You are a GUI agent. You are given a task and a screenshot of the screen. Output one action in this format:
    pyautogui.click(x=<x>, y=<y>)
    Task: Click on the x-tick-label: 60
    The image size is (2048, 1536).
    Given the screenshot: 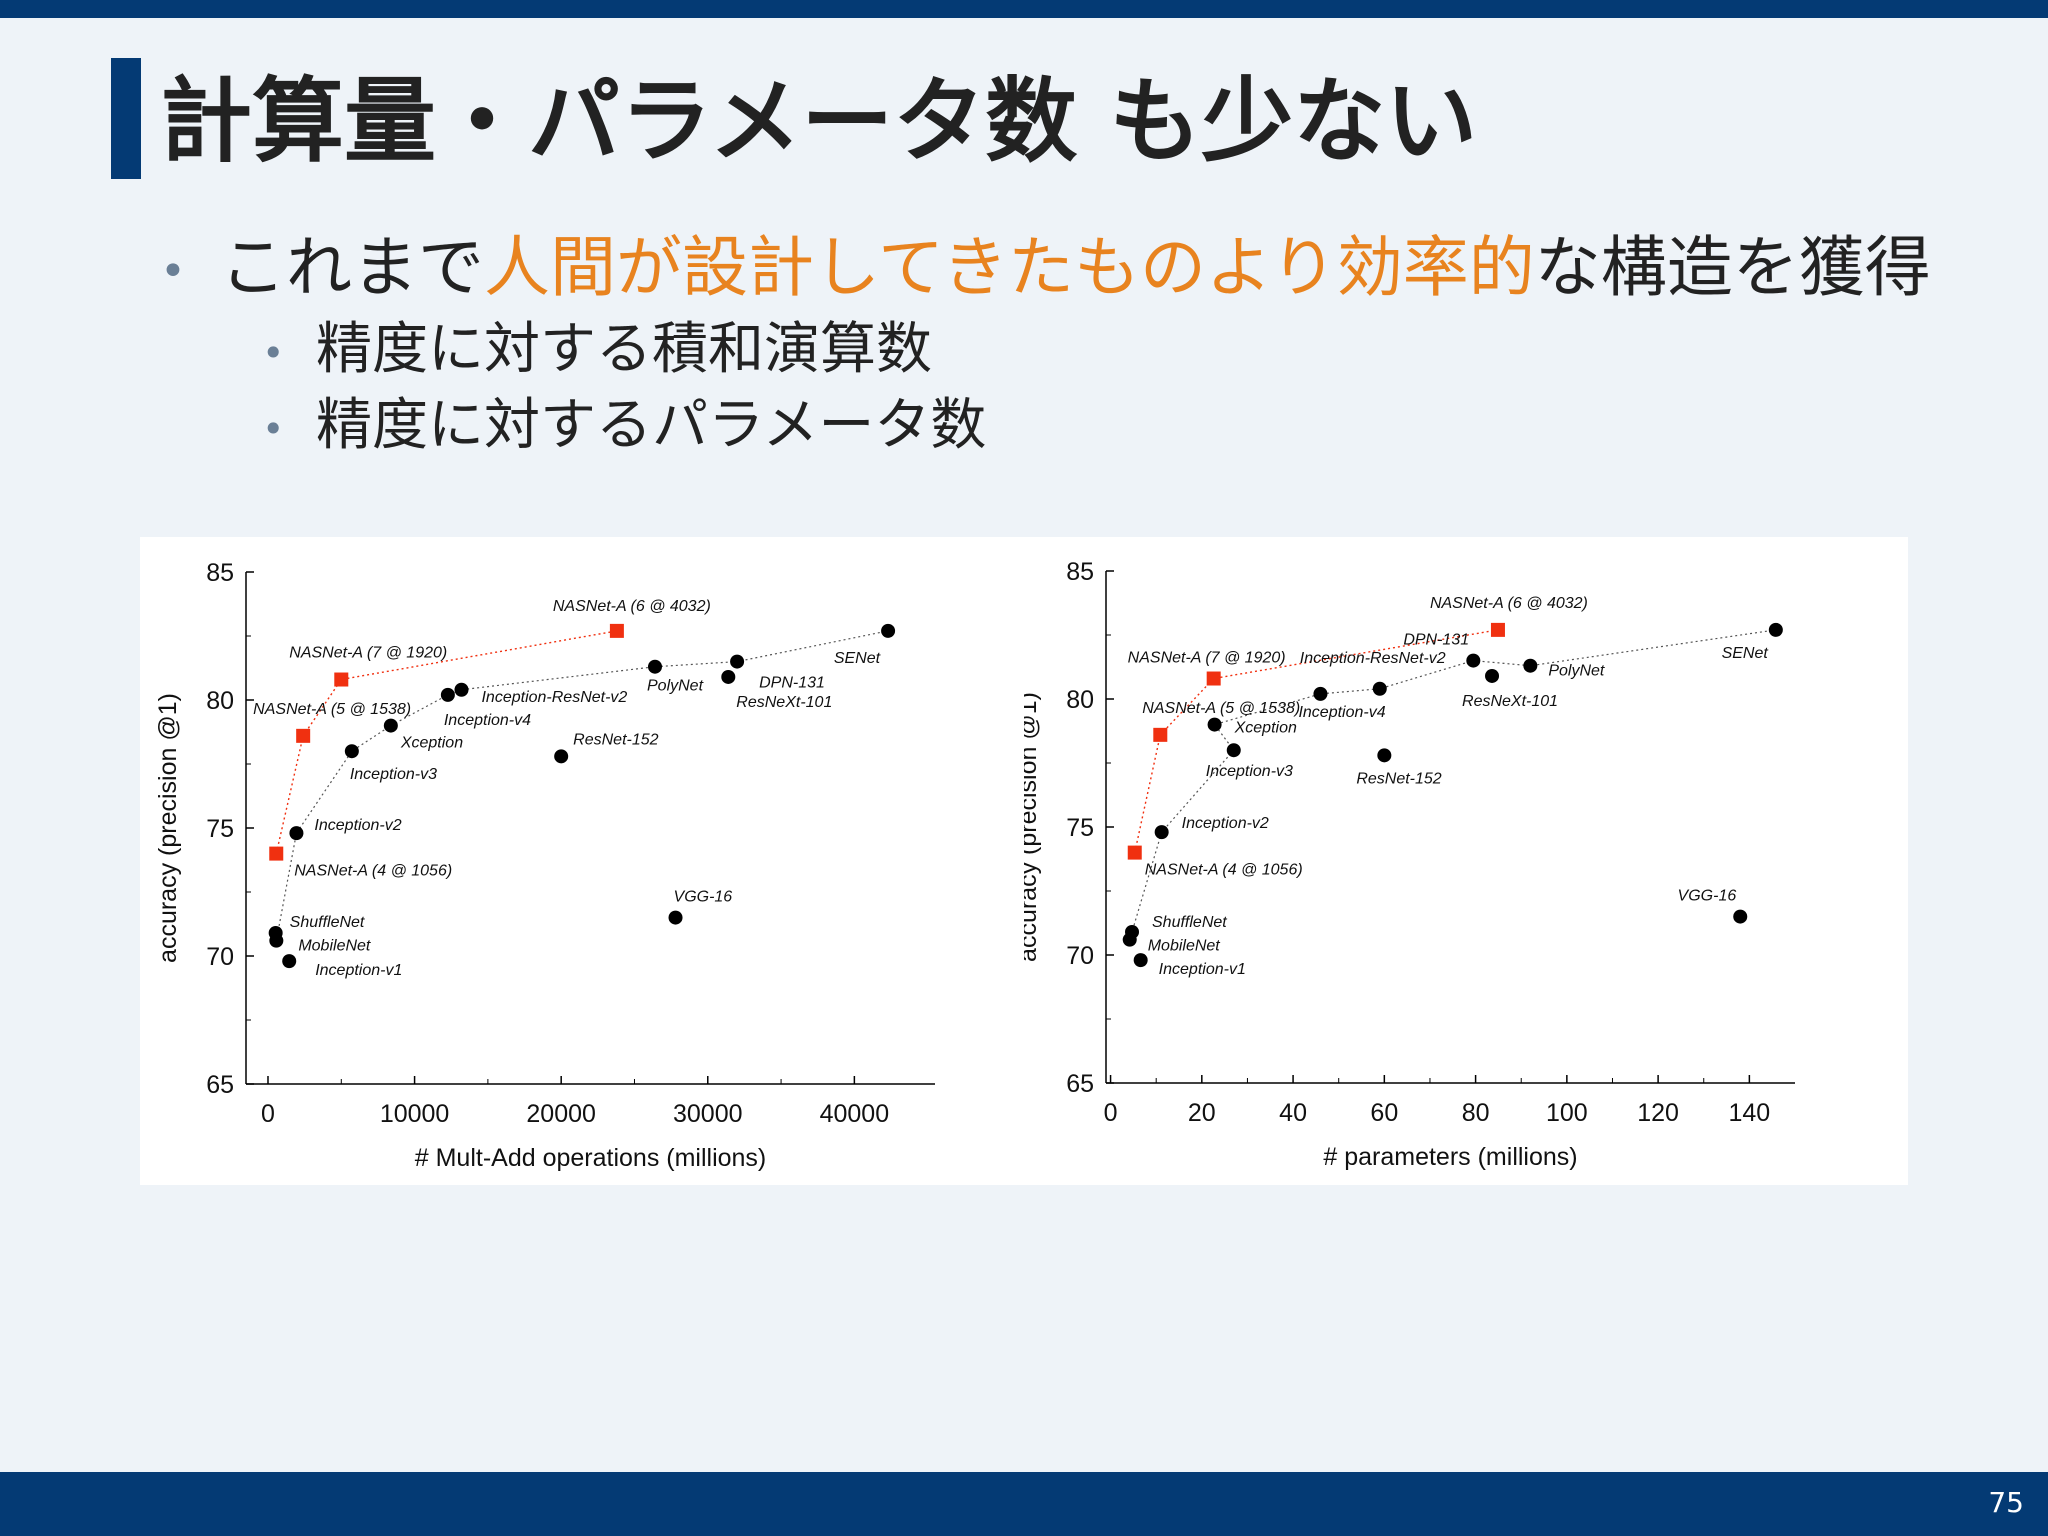 What is the action you would take?
    pyautogui.click(x=1384, y=1113)
    